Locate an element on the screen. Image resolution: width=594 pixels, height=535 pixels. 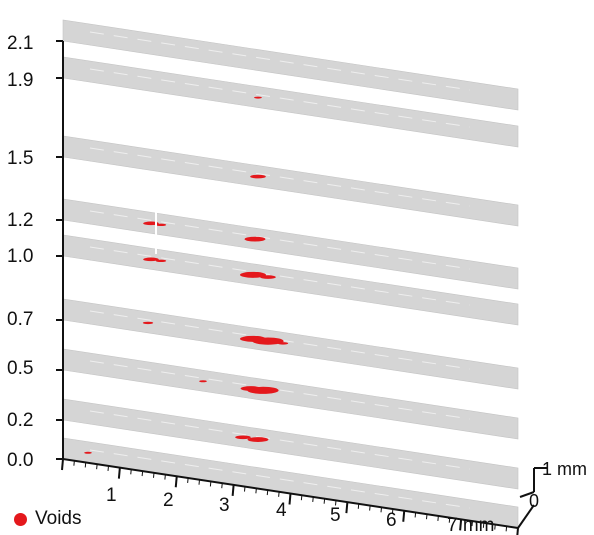
void-marker-icon is located at coordinates (20, 519).